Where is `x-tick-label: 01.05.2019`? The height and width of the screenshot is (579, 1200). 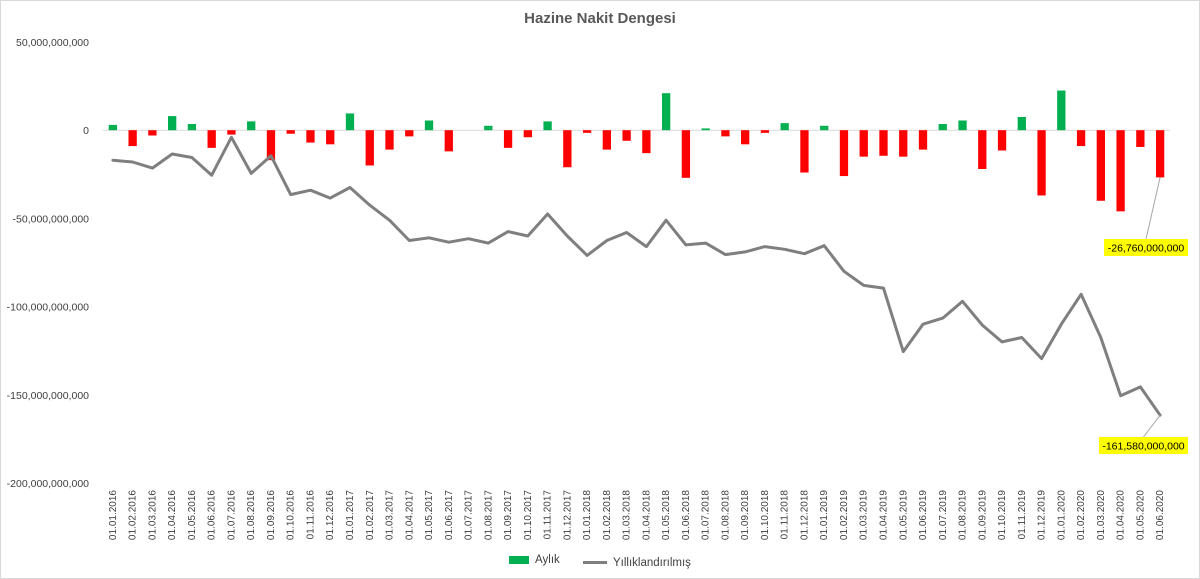 x-tick-label: 01.05.2019 is located at coordinates (903, 515).